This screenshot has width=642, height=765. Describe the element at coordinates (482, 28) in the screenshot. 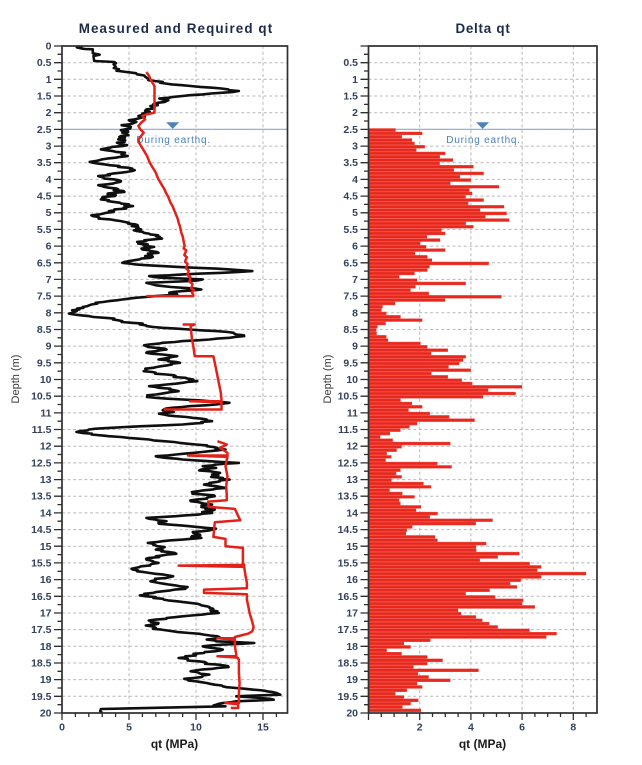

I see `svg-text: Delta qt` at that location.